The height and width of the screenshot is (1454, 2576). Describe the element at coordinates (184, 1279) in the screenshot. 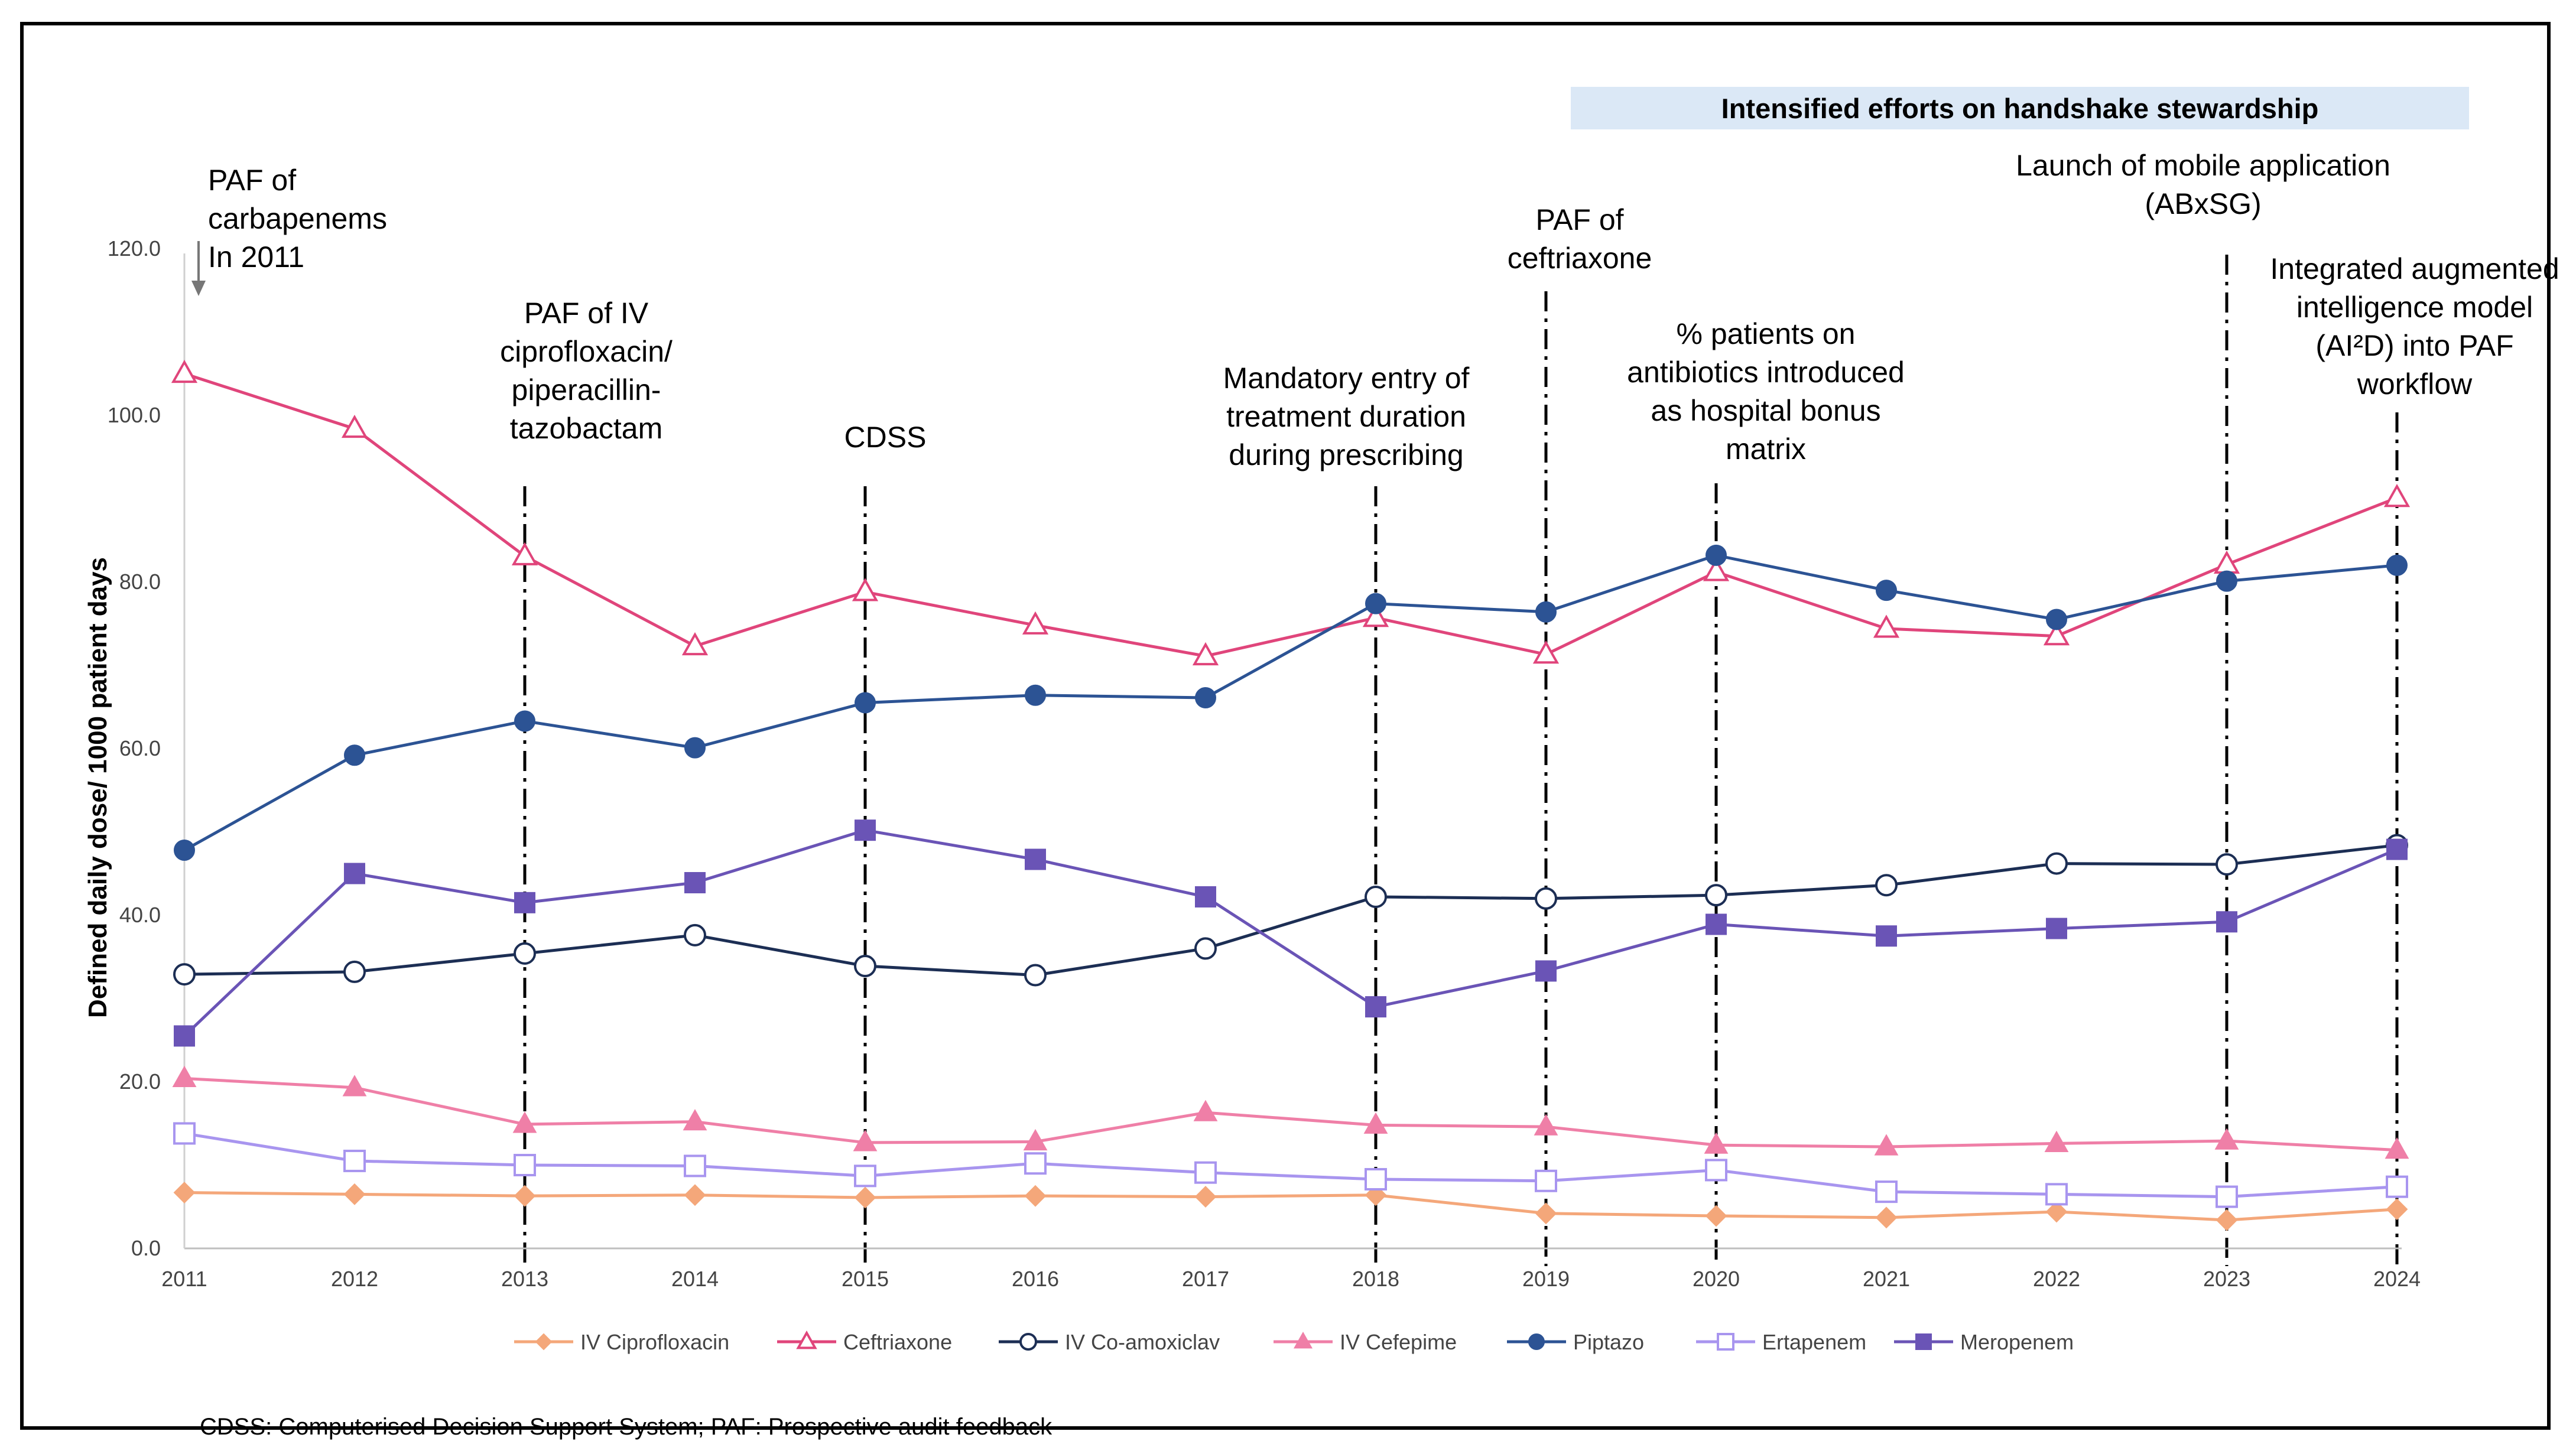

I see `x-tick-label: 2011` at that location.